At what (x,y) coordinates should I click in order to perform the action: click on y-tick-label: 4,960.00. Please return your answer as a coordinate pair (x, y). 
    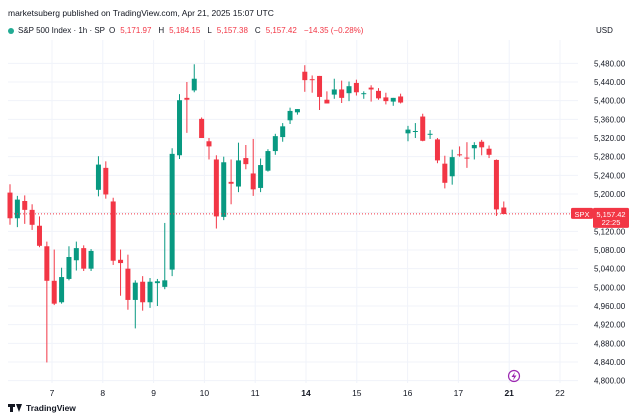
    Looking at the image, I should click on (610, 306).